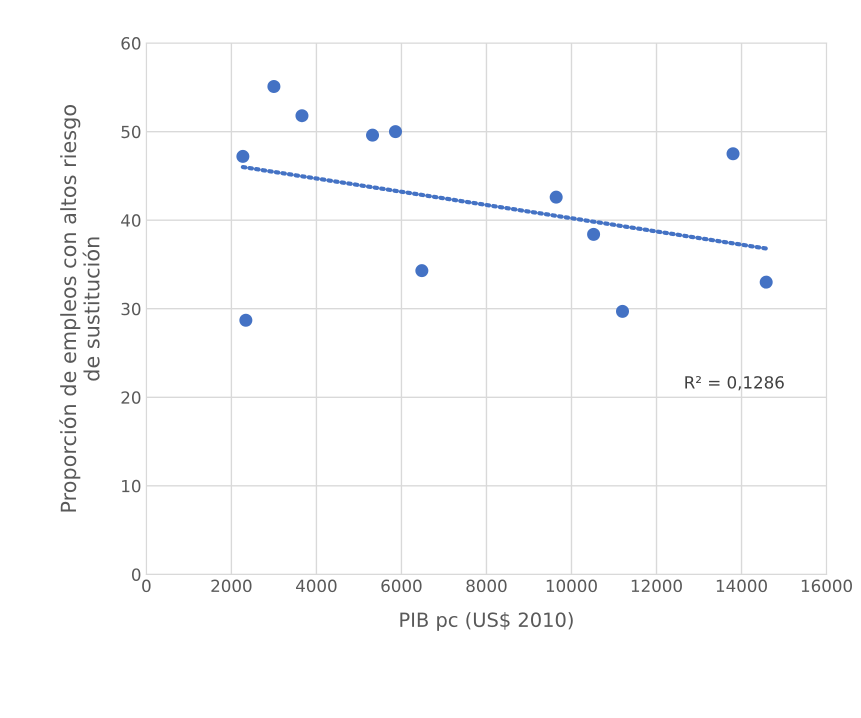 The image size is (861, 718). What do you see at coordinates (131, 132) in the screenshot?
I see `y-tick-label: 50` at bounding box center [131, 132].